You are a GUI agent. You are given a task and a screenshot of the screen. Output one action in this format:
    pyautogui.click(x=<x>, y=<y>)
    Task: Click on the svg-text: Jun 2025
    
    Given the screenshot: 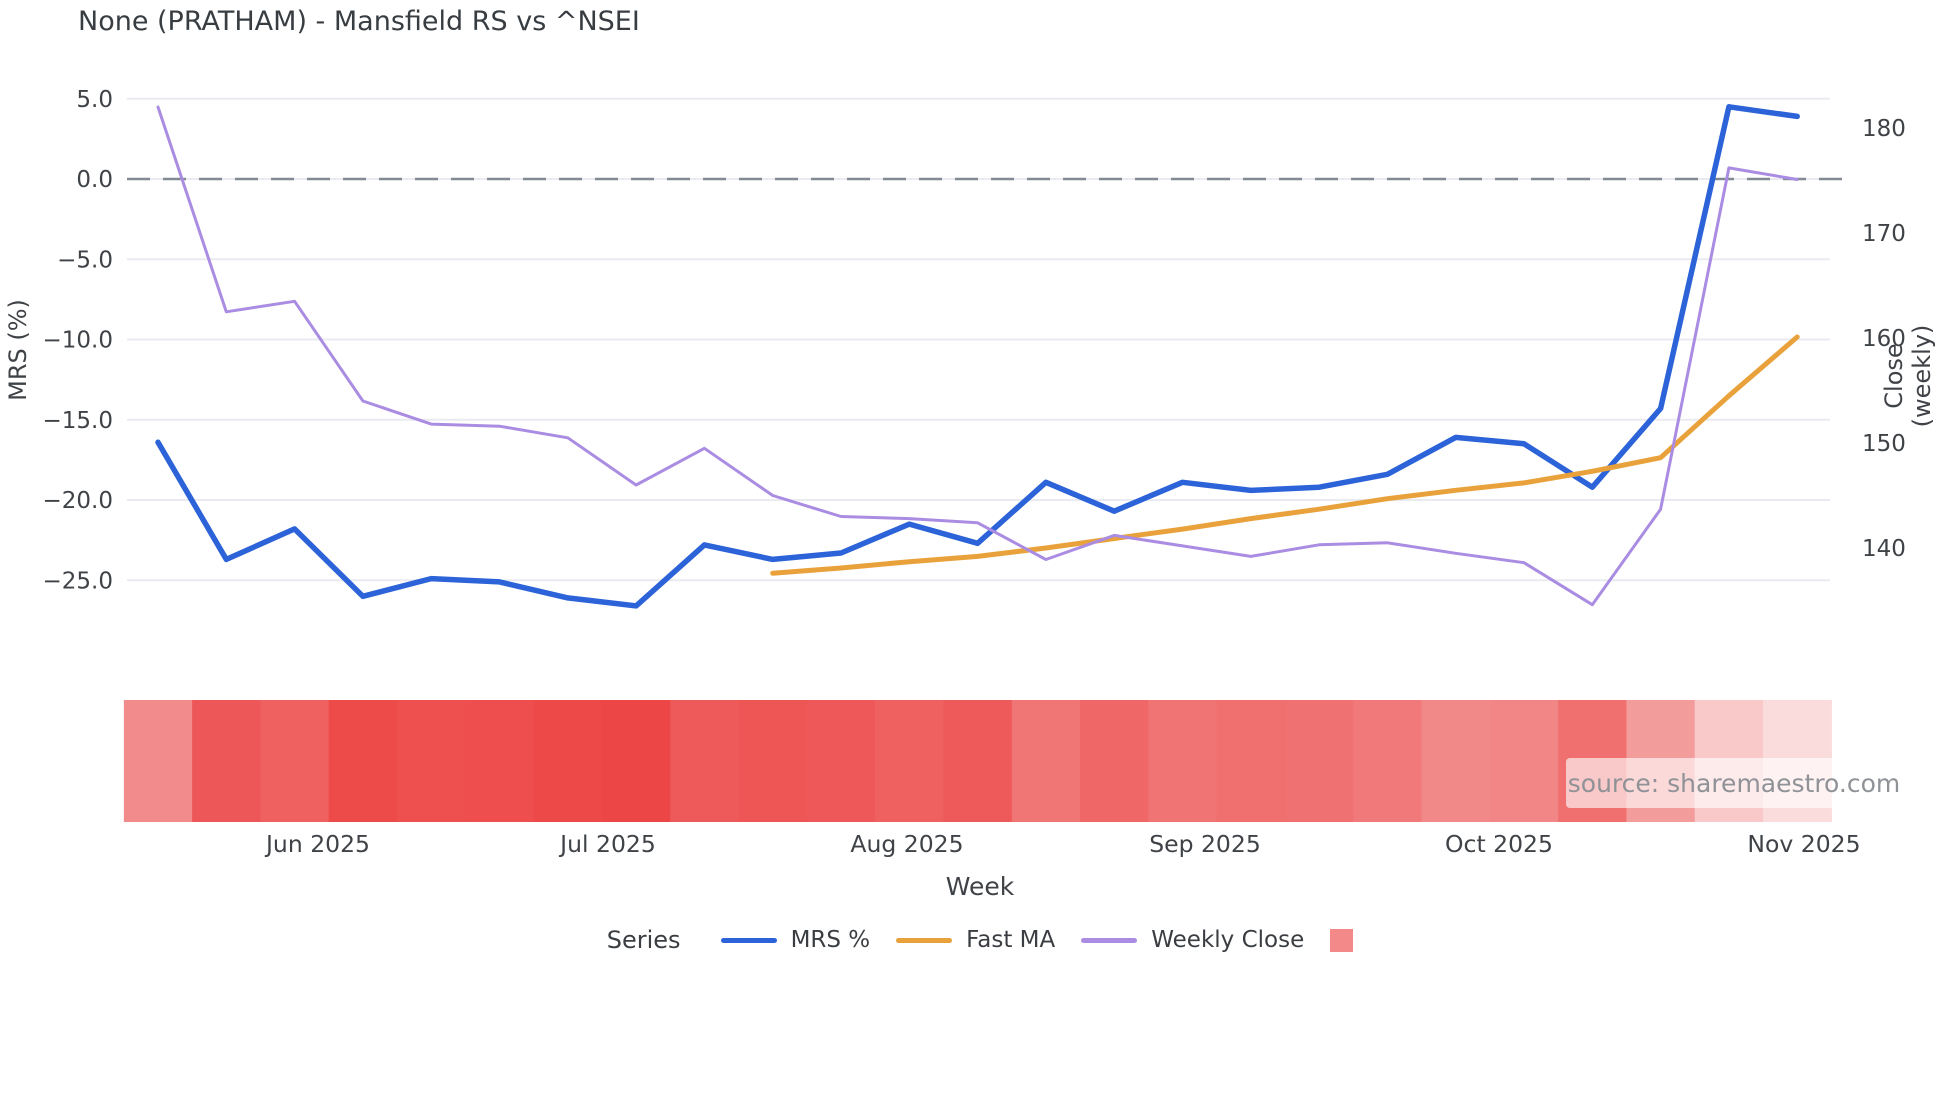 What is the action you would take?
    pyautogui.click(x=317, y=844)
    